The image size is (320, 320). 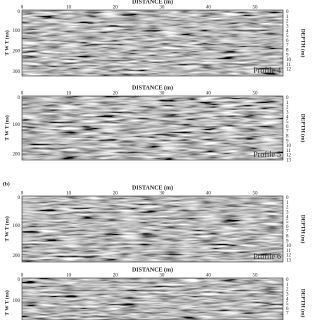 I want to click on profile-label: Profile 6, so click(x=267, y=256).